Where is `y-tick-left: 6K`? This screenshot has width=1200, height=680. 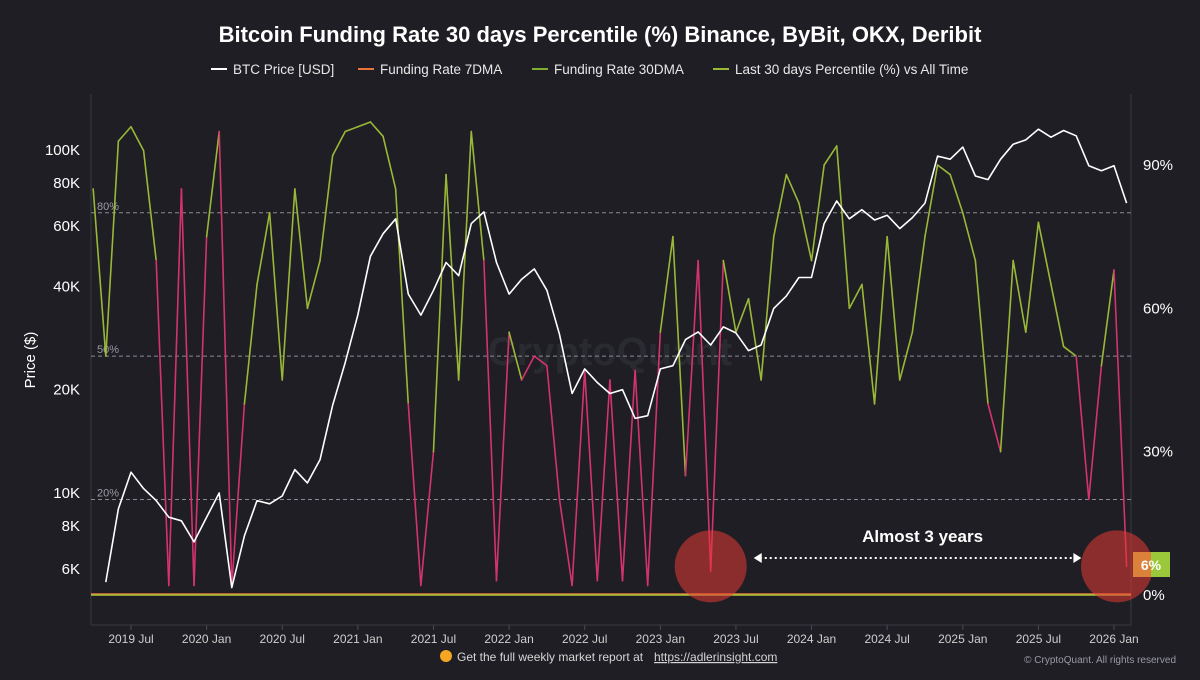 y-tick-left: 6K is located at coordinates (71, 569).